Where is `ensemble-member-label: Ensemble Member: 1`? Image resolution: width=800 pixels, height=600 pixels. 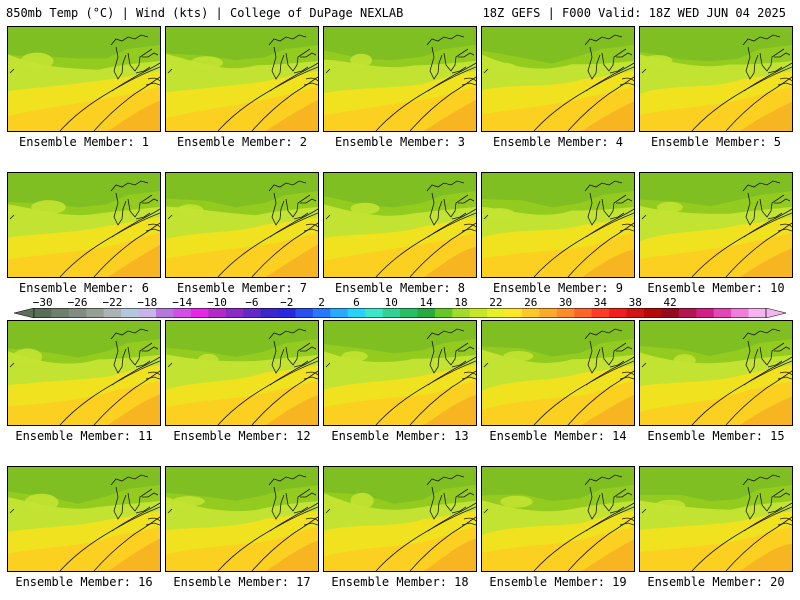
ensemble-member-label: Ensemble Member: 1 is located at coordinates (84, 142).